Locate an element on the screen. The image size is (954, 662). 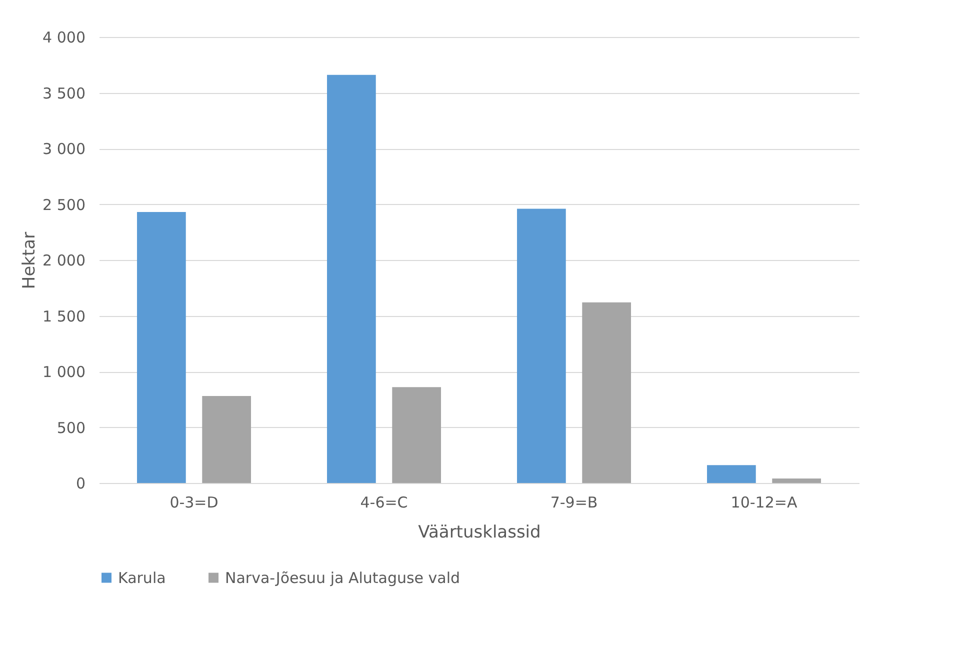
legend-label: Karula is located at coordinates (142, 577).